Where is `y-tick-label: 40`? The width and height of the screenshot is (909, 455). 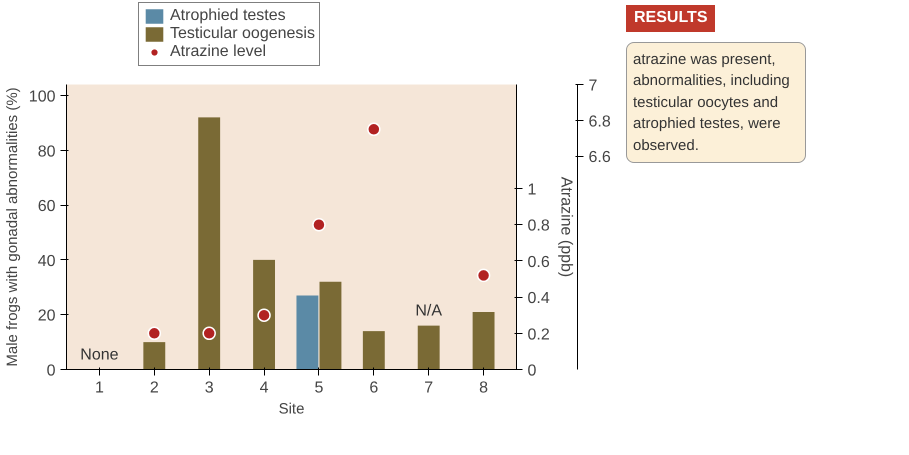 y-tick-label: 40 is located at coordinates (47, 261).